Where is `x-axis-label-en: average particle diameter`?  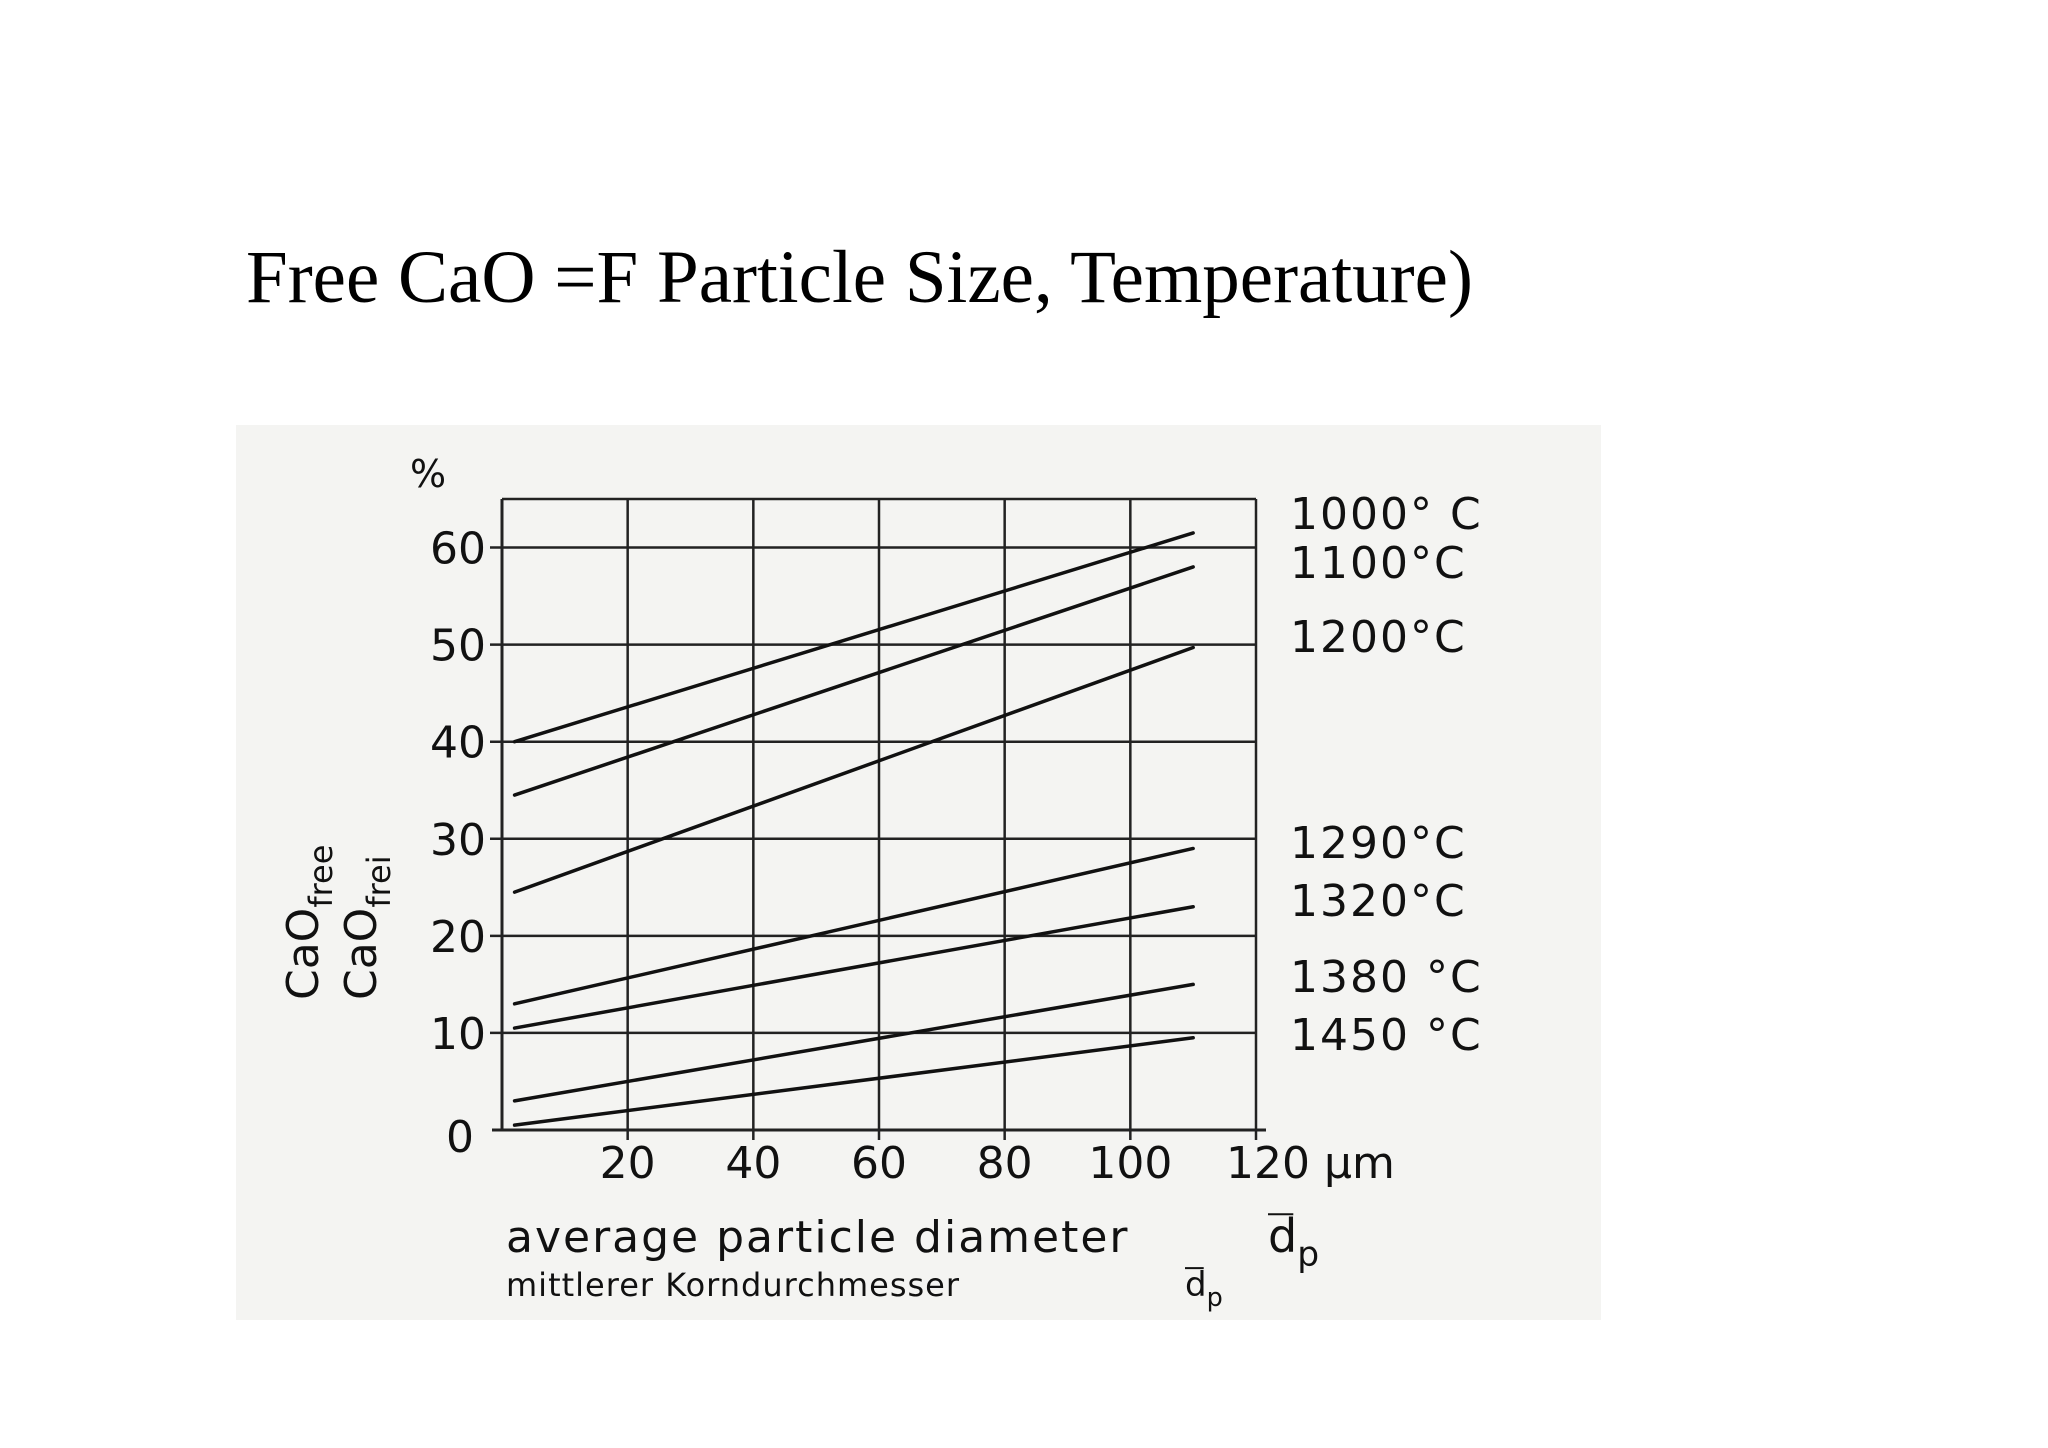 x-axis-label-en: average particle diameter is located at coordinates (818, 1237).